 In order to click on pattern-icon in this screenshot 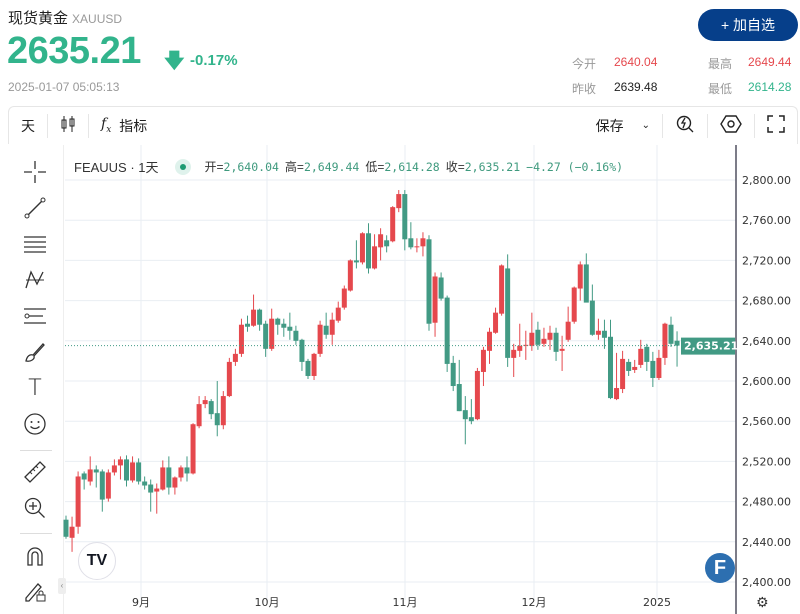, I will do `click(34, 279)`.